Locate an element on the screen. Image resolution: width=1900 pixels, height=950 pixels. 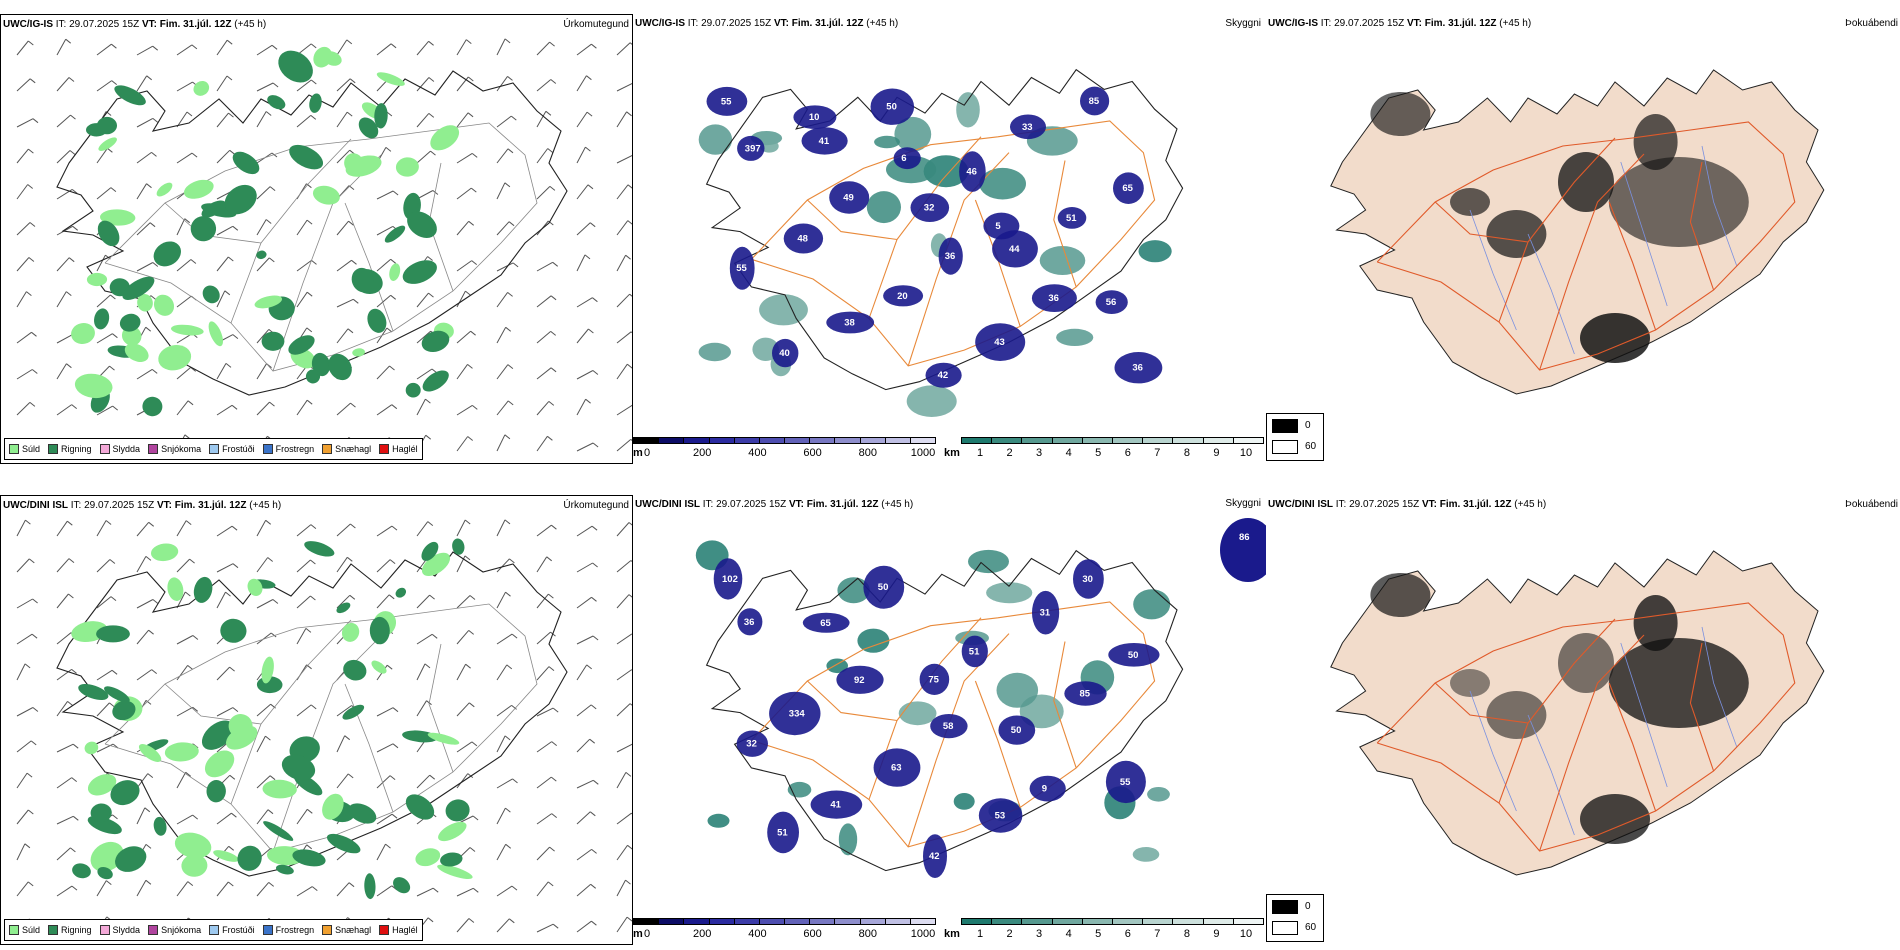
cloud-base-value: 50 is located at coordinates (891, 107).